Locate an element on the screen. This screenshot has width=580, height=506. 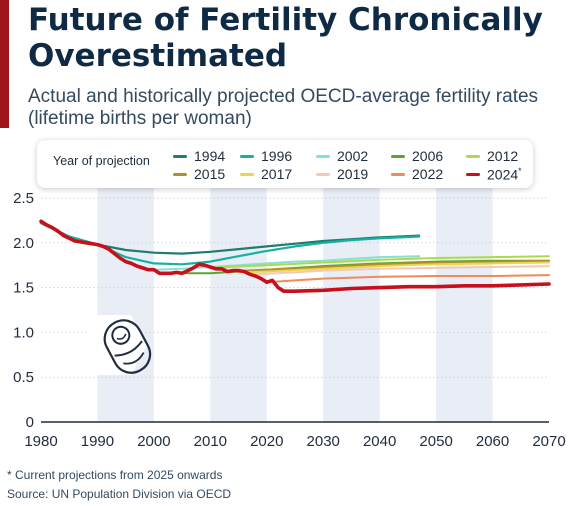
y-tick-label: 2.5 is located at coordinates (23, 198).